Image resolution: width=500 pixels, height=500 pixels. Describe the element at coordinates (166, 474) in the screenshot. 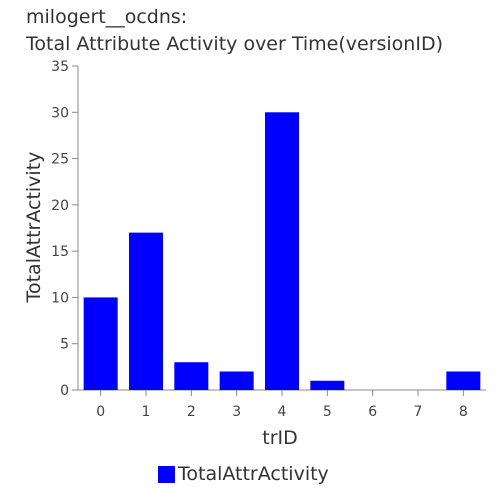

I see `legend-swatch` at that location.